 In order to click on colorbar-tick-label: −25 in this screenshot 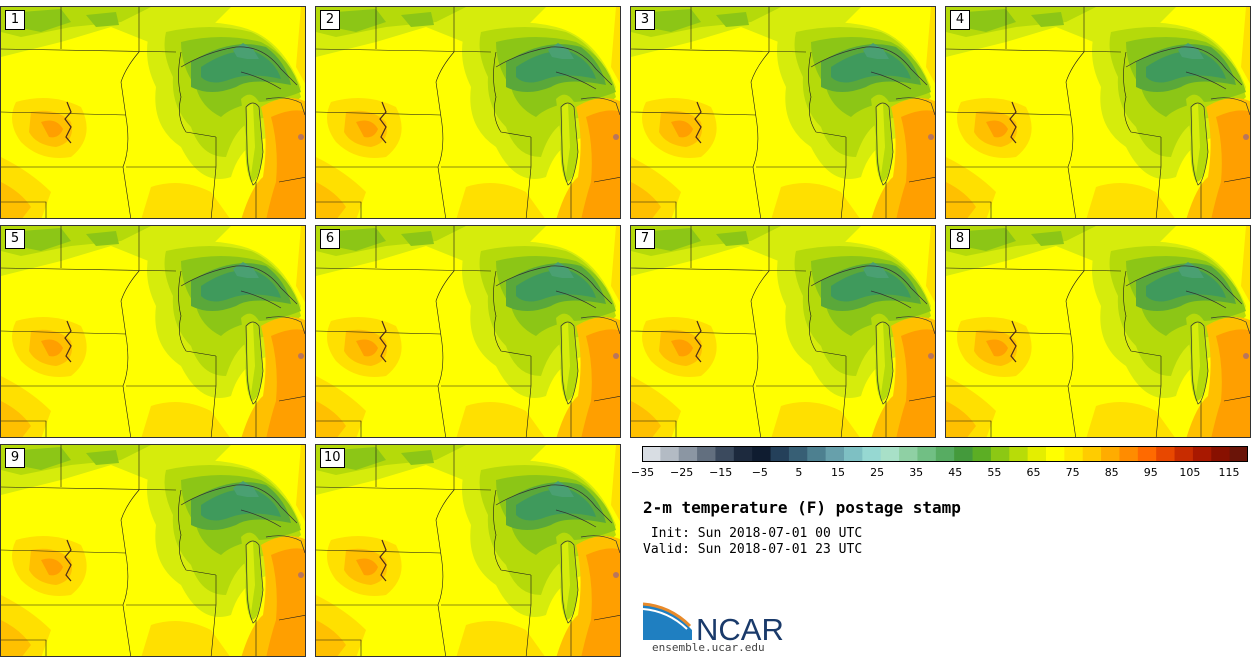, I will do `click(681, 472)`.